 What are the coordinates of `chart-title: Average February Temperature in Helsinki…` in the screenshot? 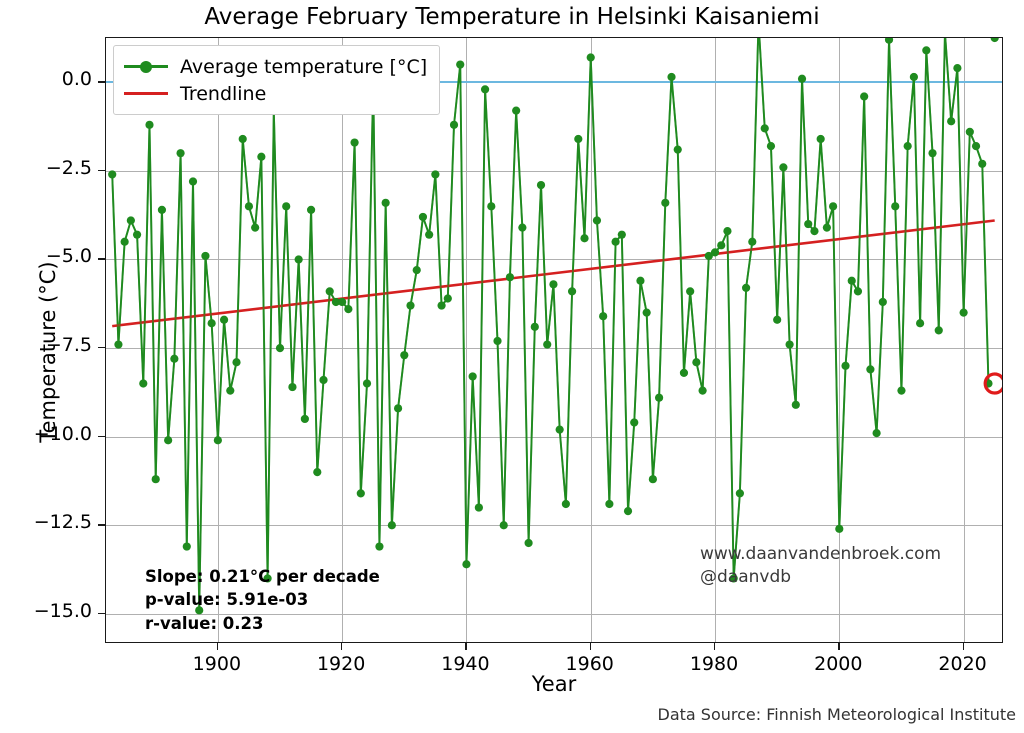 It's located at (512, 17).